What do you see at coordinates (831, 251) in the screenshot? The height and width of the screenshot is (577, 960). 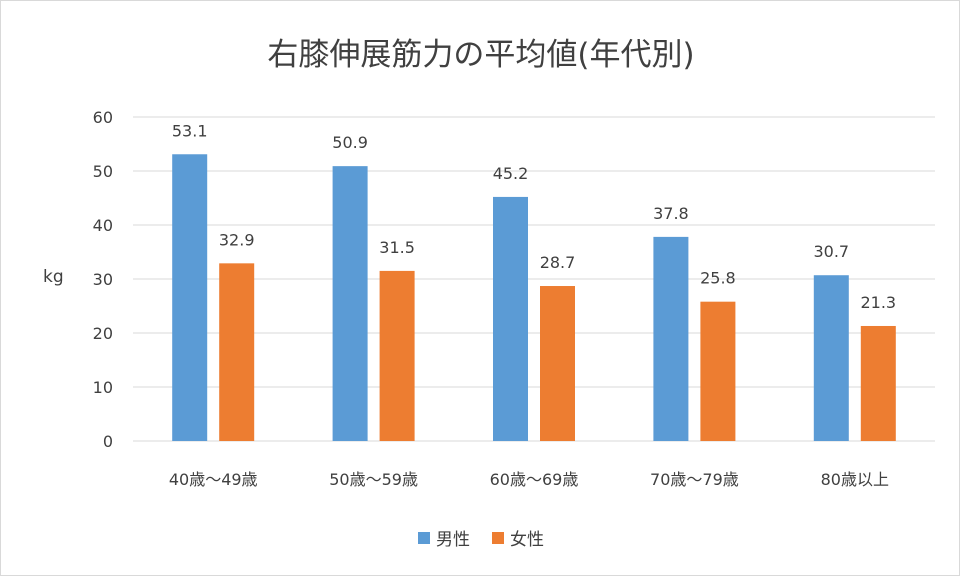 I see `data-label: 30.7` at bounding box center [831, 251].